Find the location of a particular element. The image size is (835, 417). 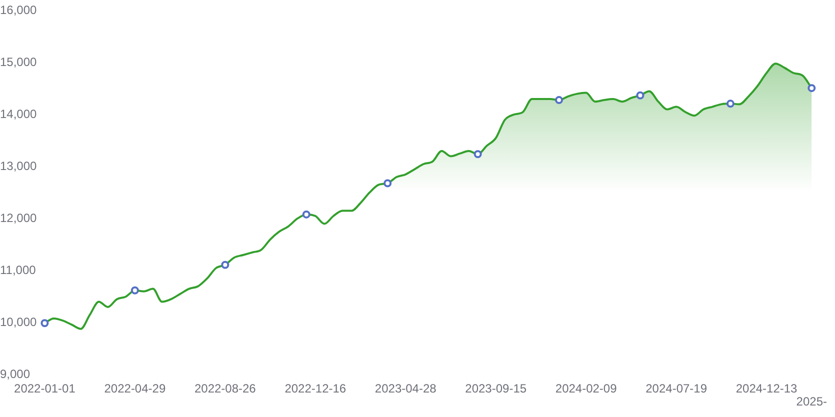

x-tick-label: 2023-09-15 is located at coordinates (496, 389).